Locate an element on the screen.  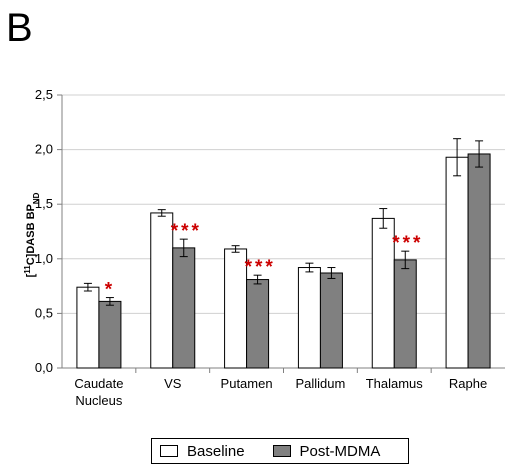
y-axis-label: [11C]DASB BPND is located at coordinates (32, 234).